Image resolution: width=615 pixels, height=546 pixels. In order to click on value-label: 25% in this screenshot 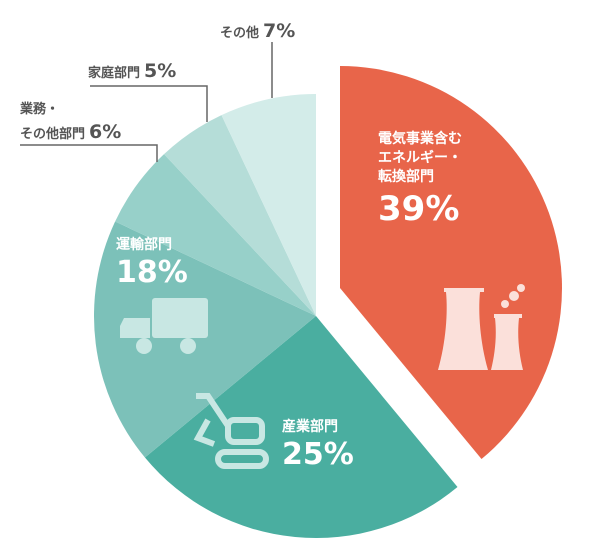, I will do `click(318, 454)`.